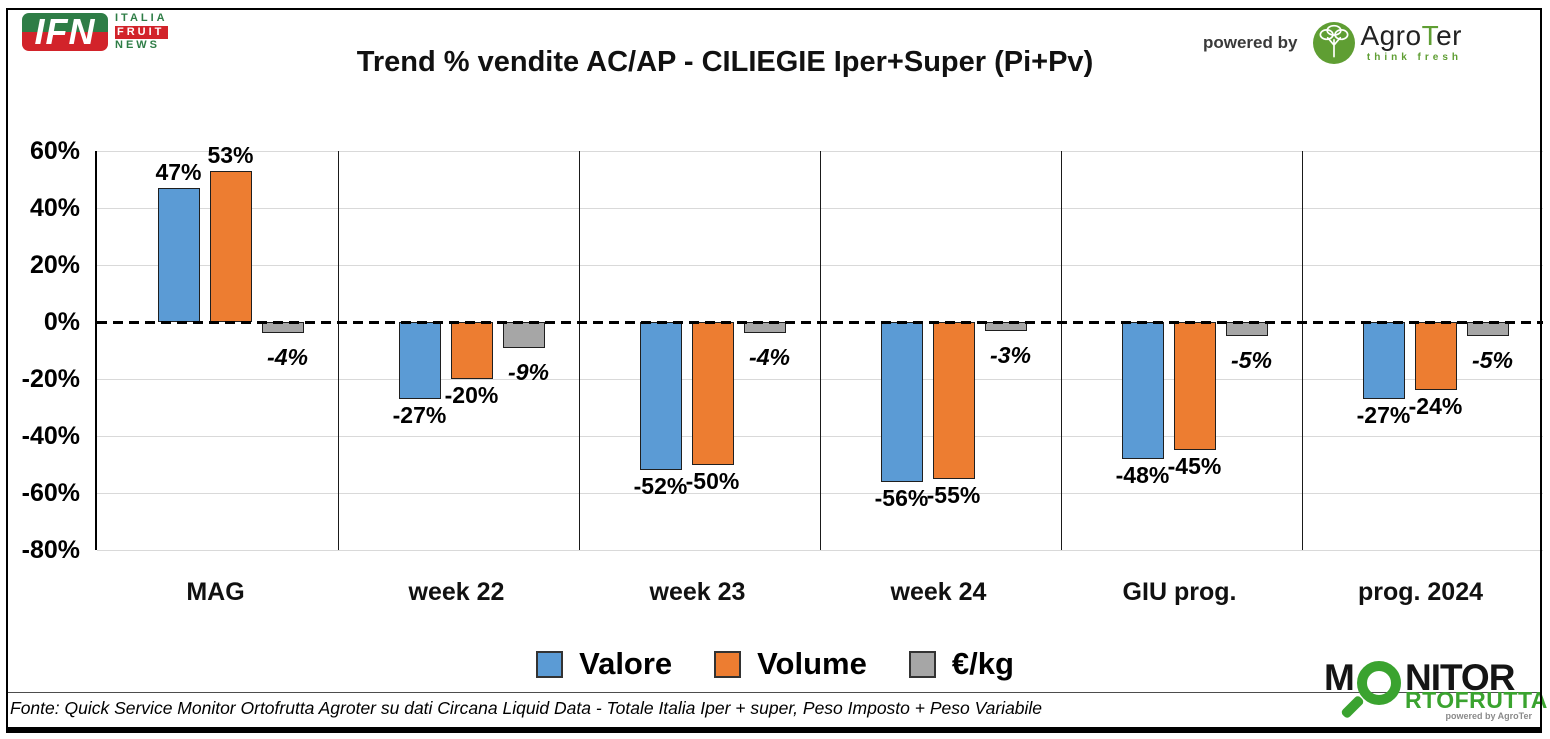  Describe the element at coordinates (65, 32) in the screenshot. I see `ifn-logo-badge: IFN` at that location.